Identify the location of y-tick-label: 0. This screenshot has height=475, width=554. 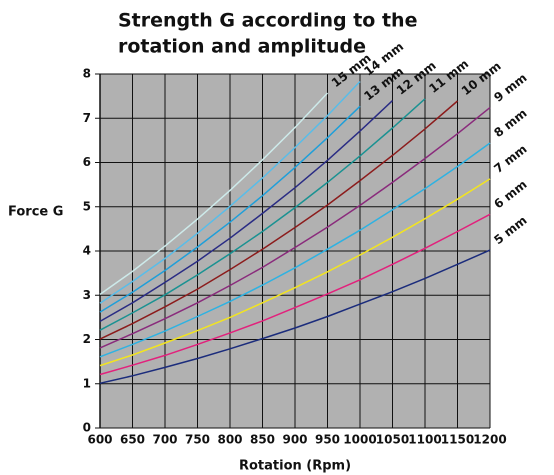
(87, 428).